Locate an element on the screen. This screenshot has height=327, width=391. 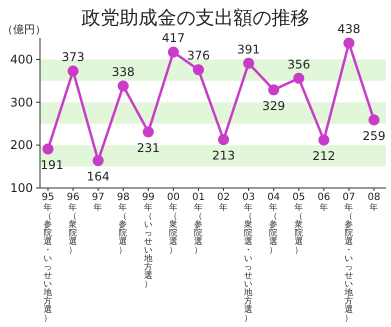
y-tick-label: 200 is located at coordinates (21, 145).